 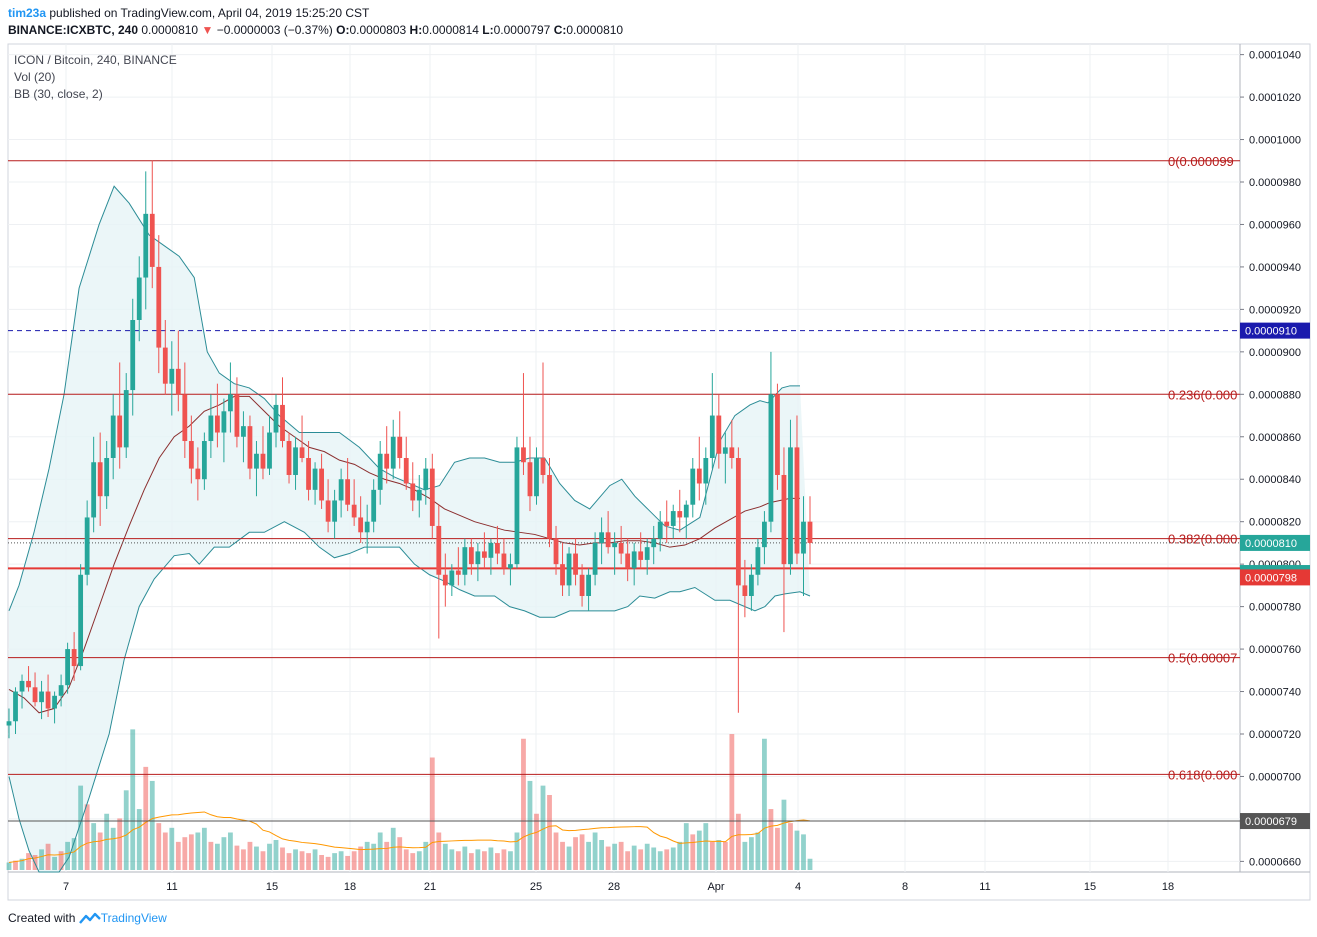 I want to click on y-tick-label: 0.0001020, so click(x=1275, y=98).